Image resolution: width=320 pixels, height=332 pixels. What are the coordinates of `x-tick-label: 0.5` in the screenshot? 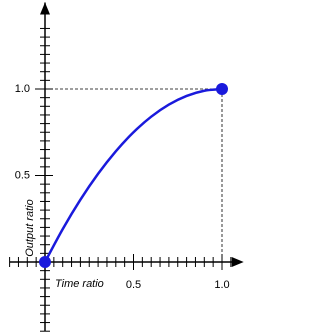 It's located at (133, 285).